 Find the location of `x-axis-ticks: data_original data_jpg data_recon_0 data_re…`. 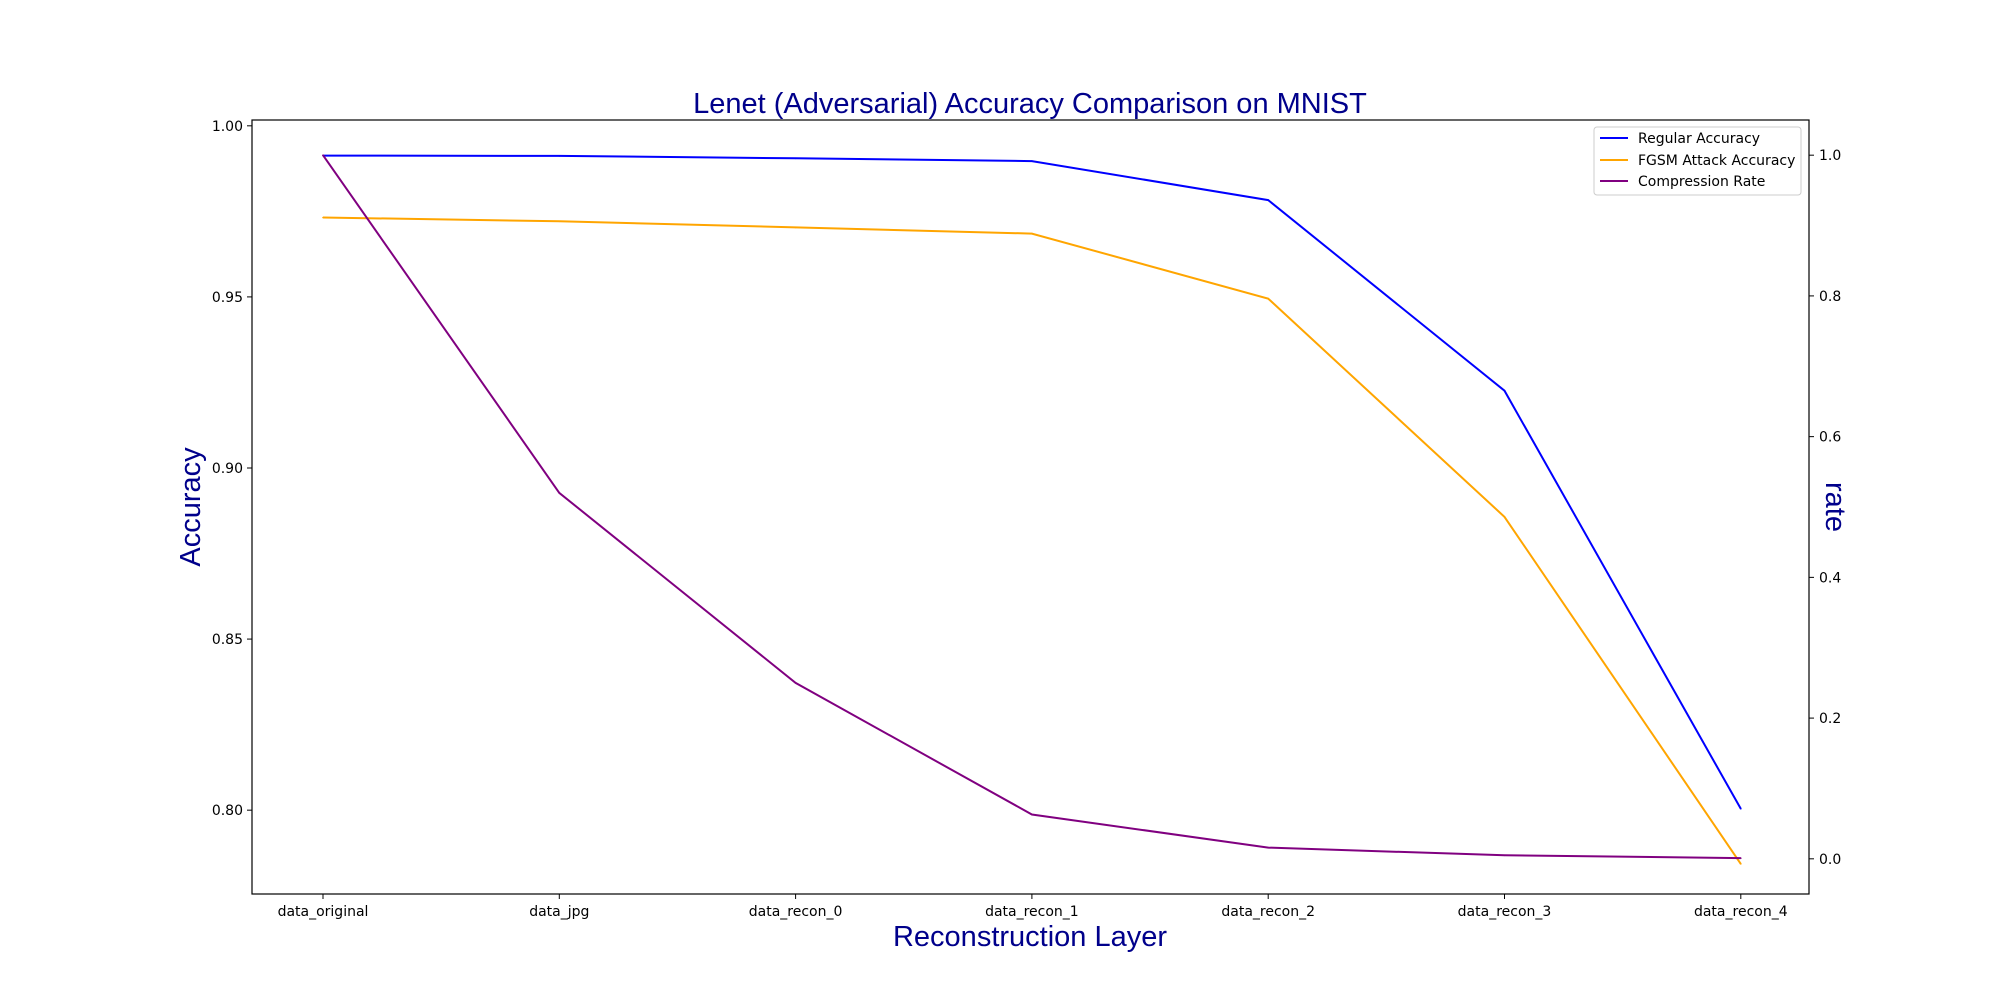

x-axis-ticks: data_original data_jpg data_recon_0 data_re… is located at coordinates (1033, 907).